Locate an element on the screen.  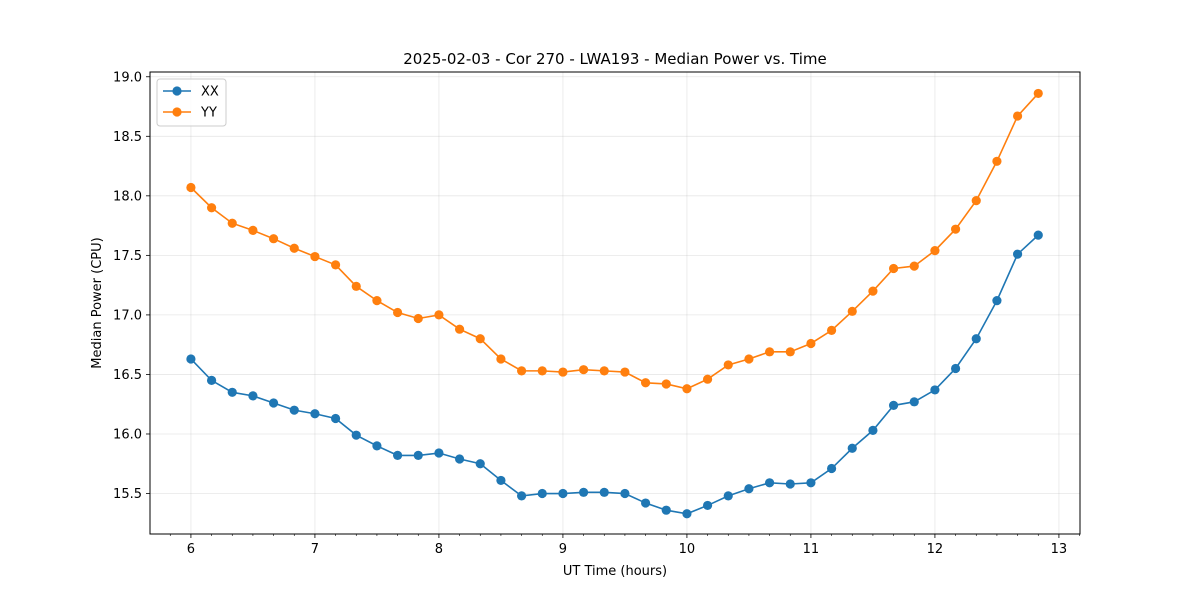
x-tick-label: 8 is located at coordinates (439, 549).